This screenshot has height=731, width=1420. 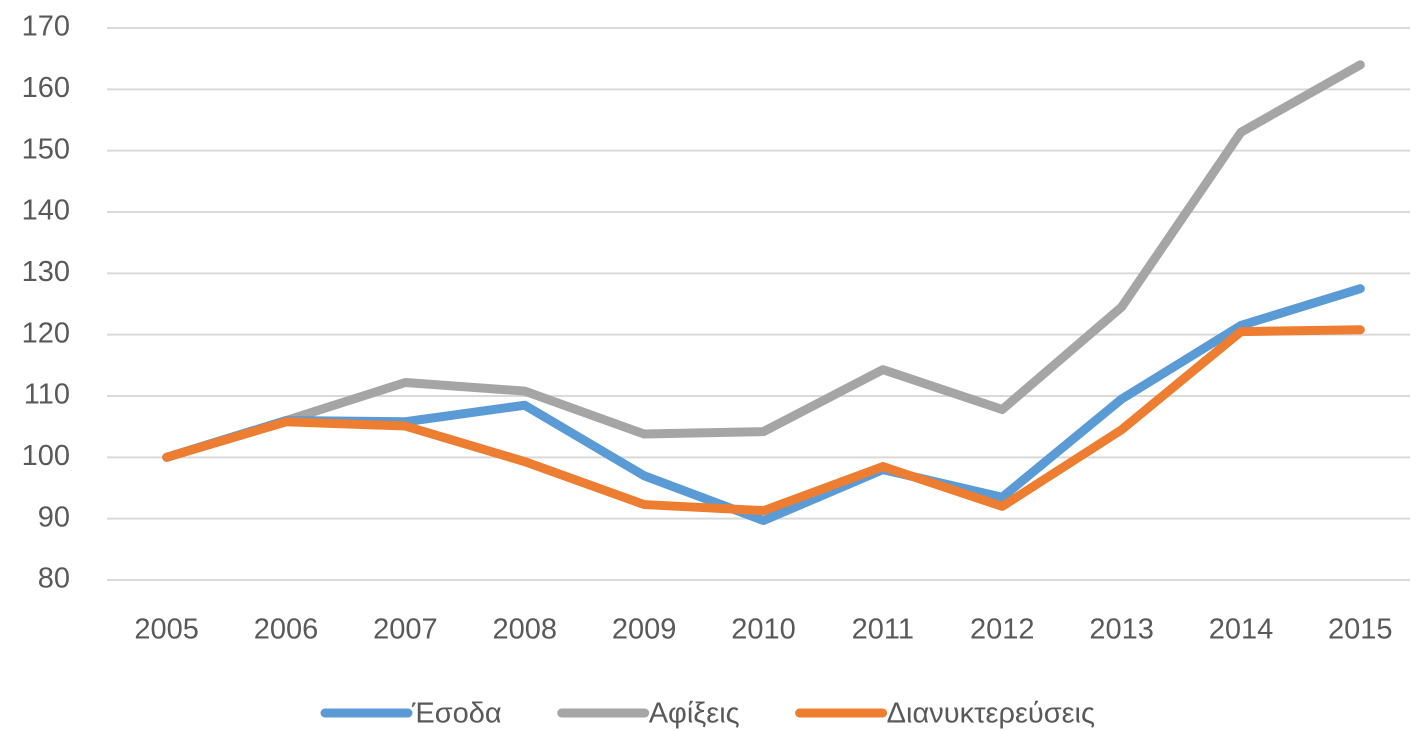 I want to click on x-tick-label: 2011, so click(x=883, y=630).